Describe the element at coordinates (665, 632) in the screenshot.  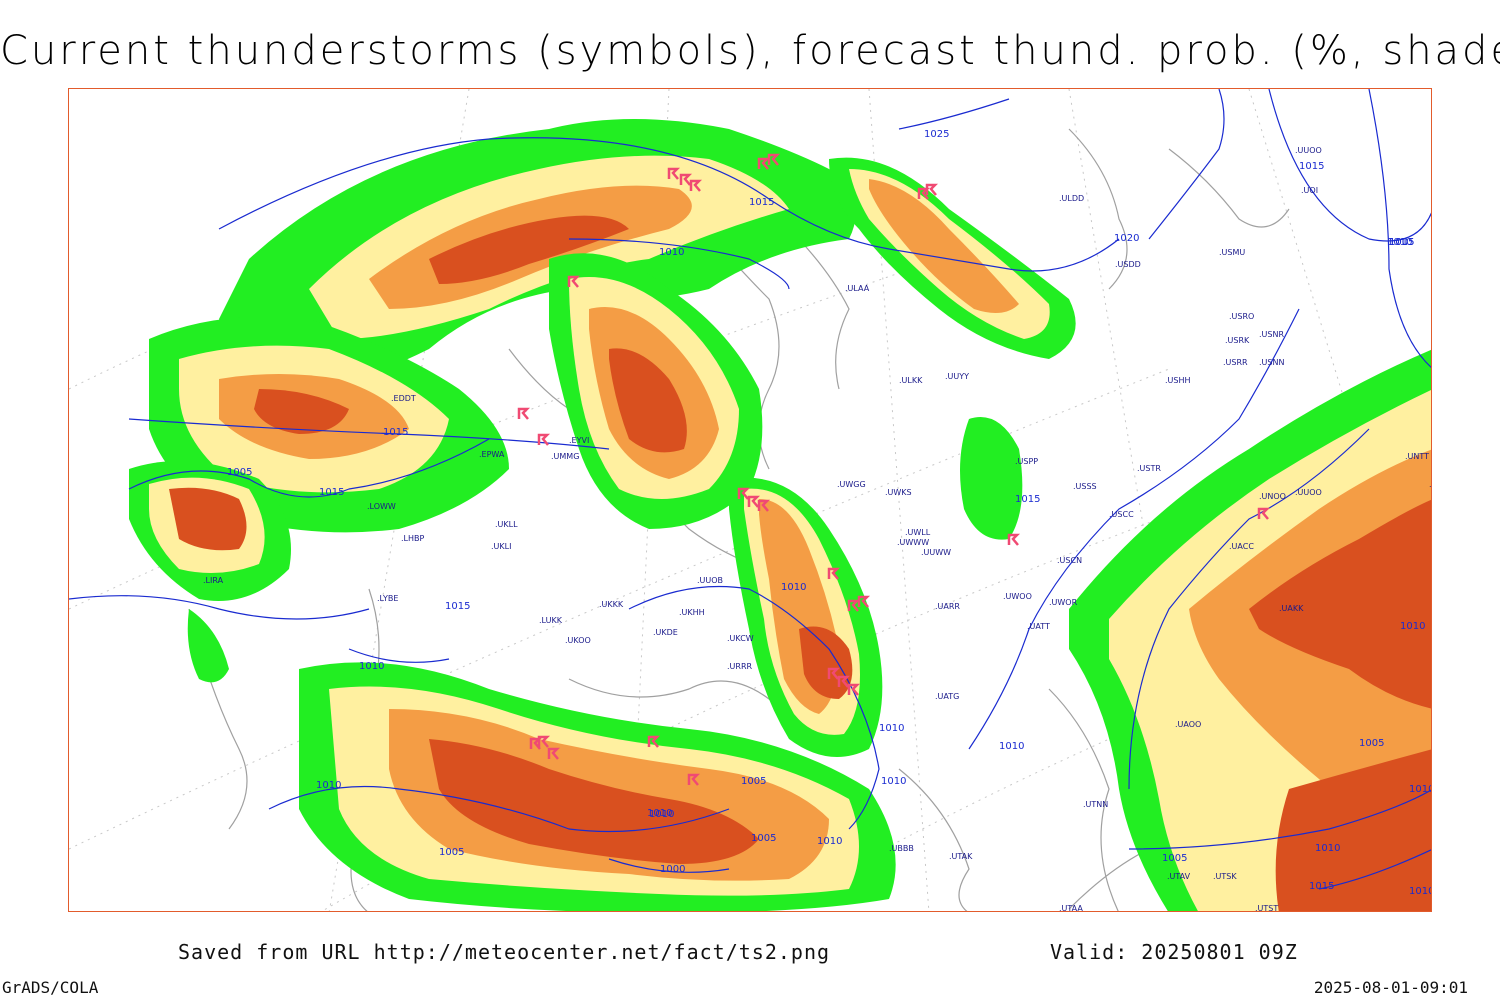
I see `station-label: .UKDE` at that location.